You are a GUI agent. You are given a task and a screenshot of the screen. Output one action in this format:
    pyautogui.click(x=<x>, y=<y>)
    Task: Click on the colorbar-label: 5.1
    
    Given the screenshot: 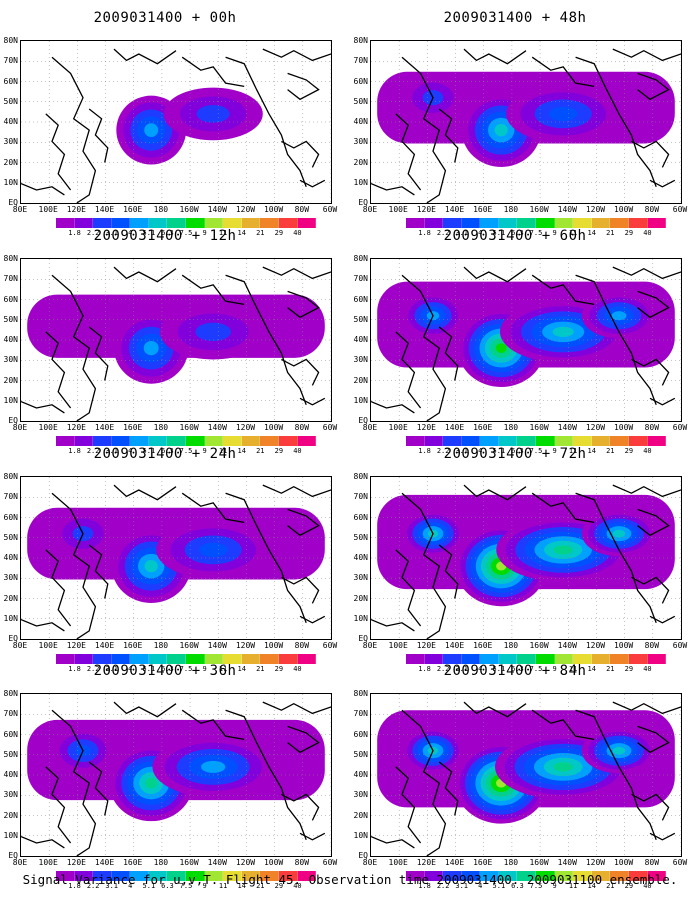 What is the action you would take?
    pyautogui.click(x=499, y=886)
    